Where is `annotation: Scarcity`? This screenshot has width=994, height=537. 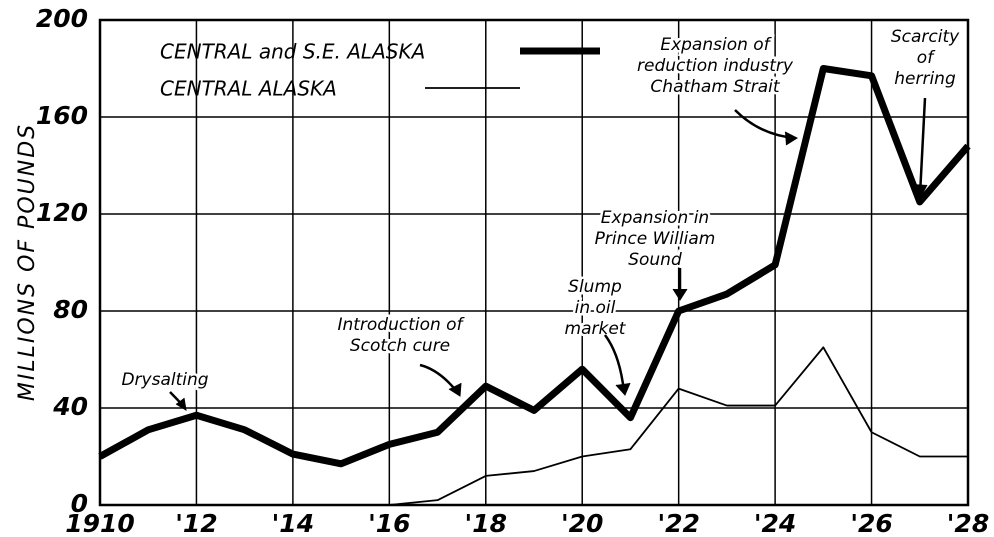
annotation: Scarcity is located at coordinates (925, 37).